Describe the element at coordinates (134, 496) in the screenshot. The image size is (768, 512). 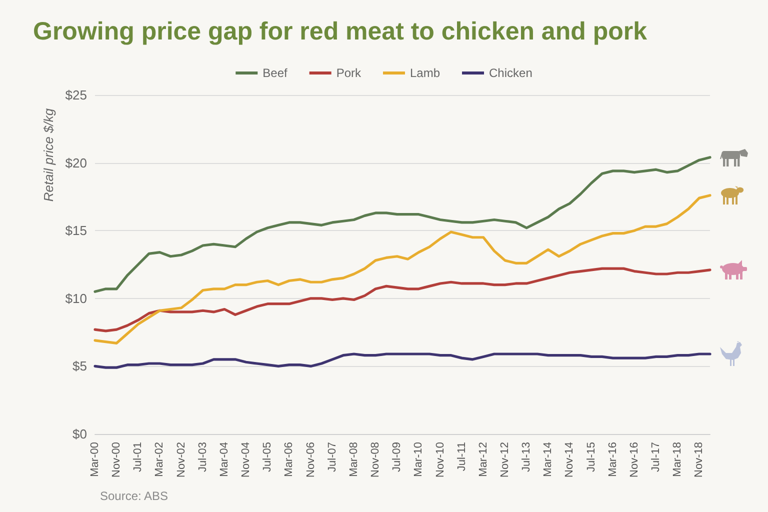
I see `source-note: Source: ABS` at that location.